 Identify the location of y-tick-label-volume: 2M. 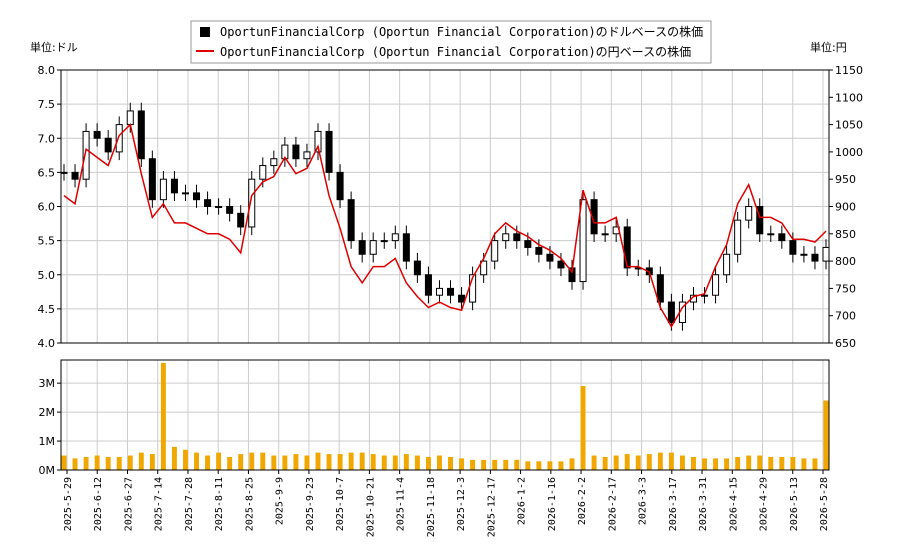
(47, 412).